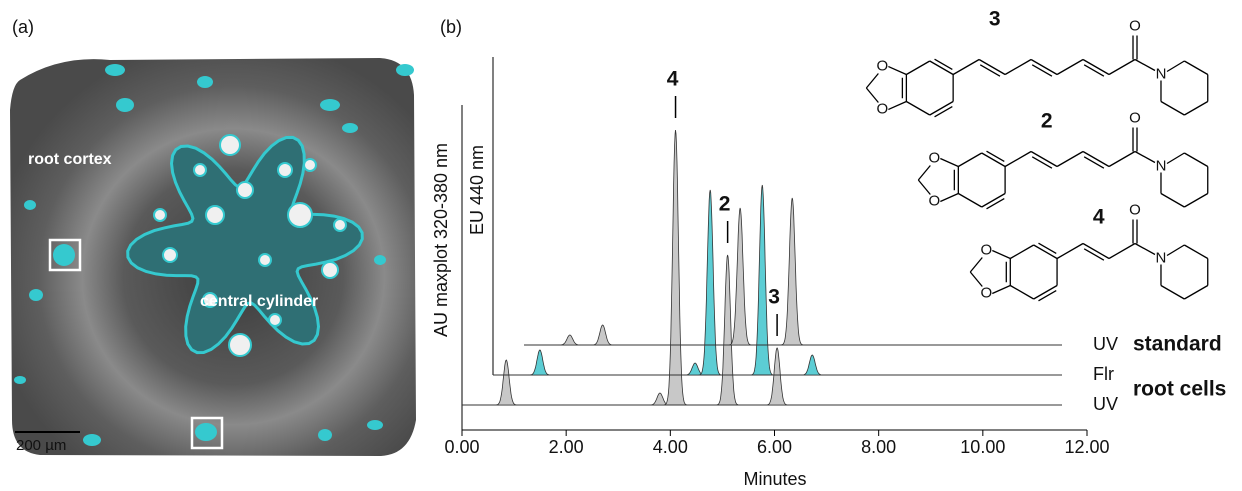 This screenshot has height=491, width=1242. I want to click on x-tick-label: 0.00, so click(461, 447).